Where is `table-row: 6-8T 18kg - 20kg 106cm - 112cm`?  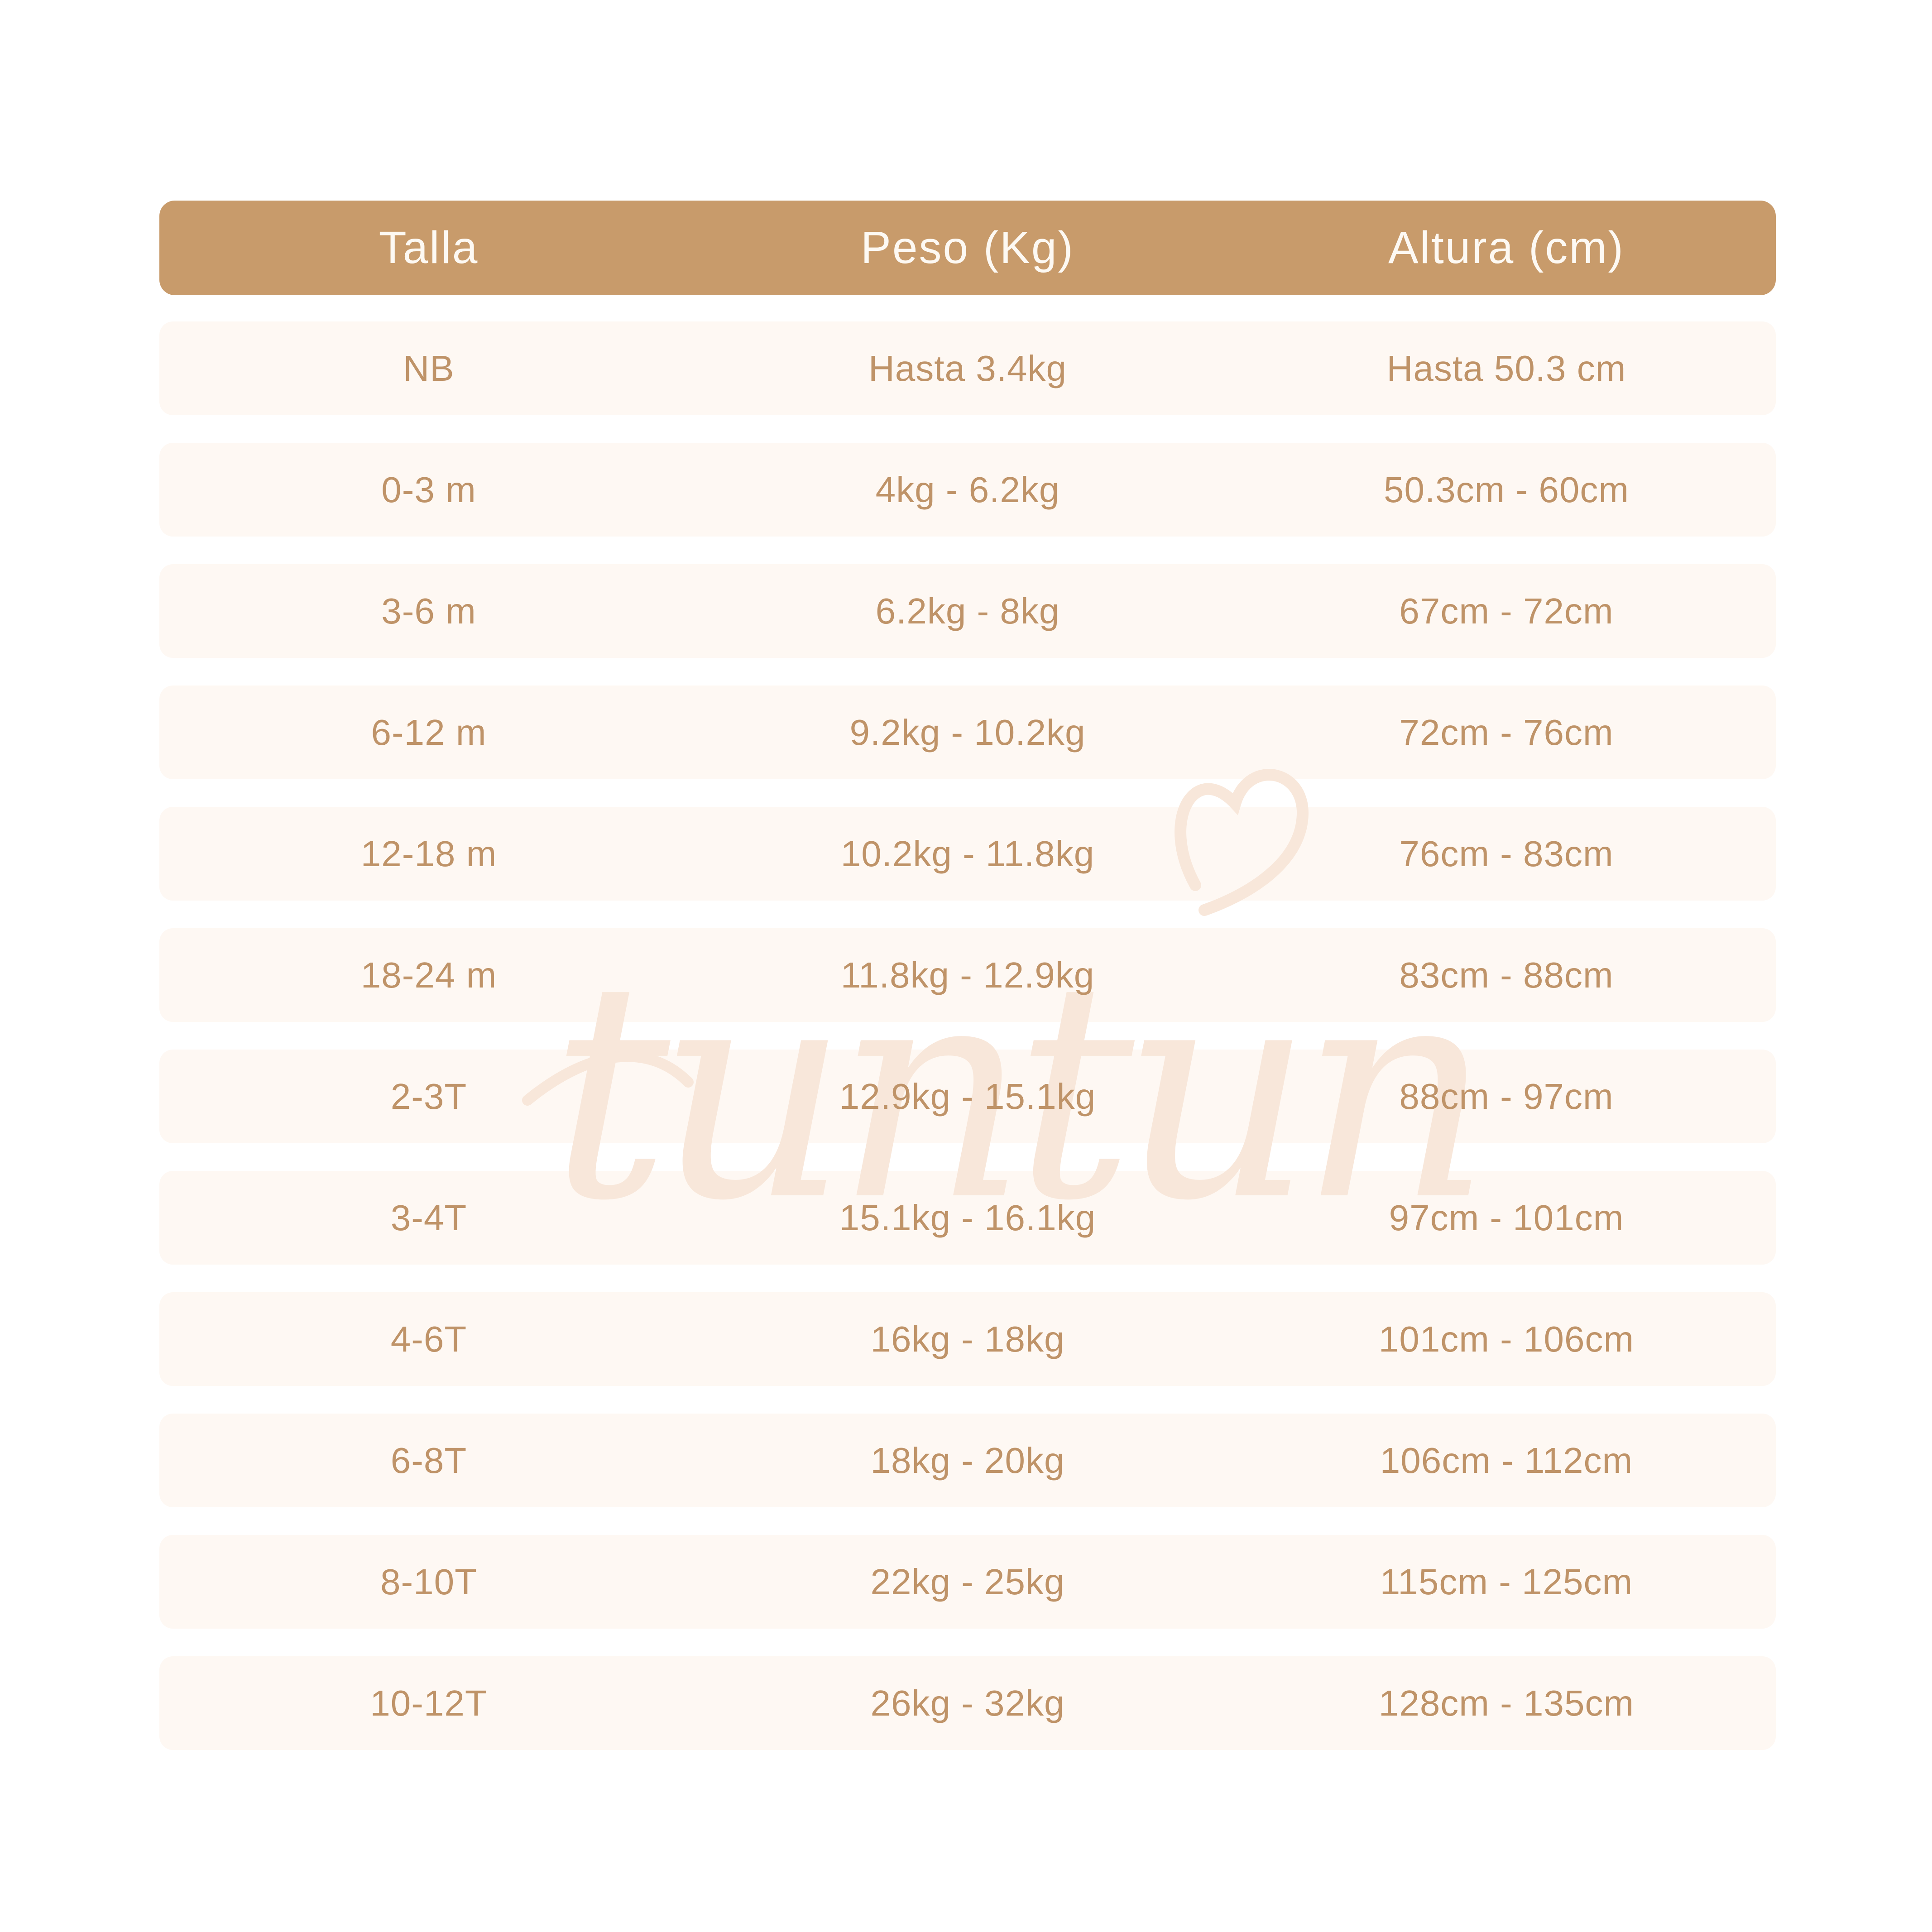
table-row: 6-8T 18kg - 20kg 106cm - 112cm is located at coordinates (967, 1460).